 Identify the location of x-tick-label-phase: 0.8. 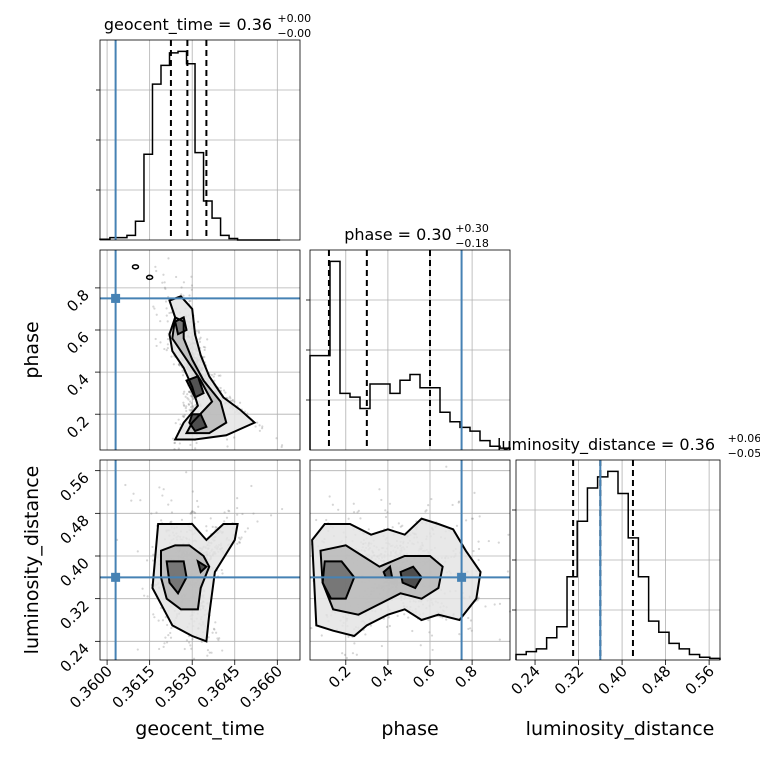
(466, 677).